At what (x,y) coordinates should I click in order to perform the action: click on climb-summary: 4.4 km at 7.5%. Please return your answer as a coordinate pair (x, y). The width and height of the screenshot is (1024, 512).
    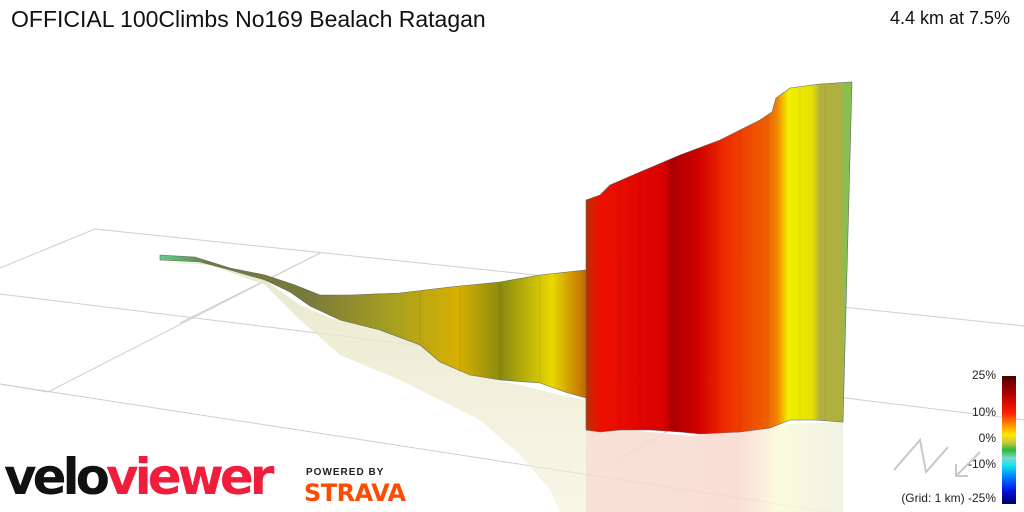
    Looking at the image, I should click on (949, 18).